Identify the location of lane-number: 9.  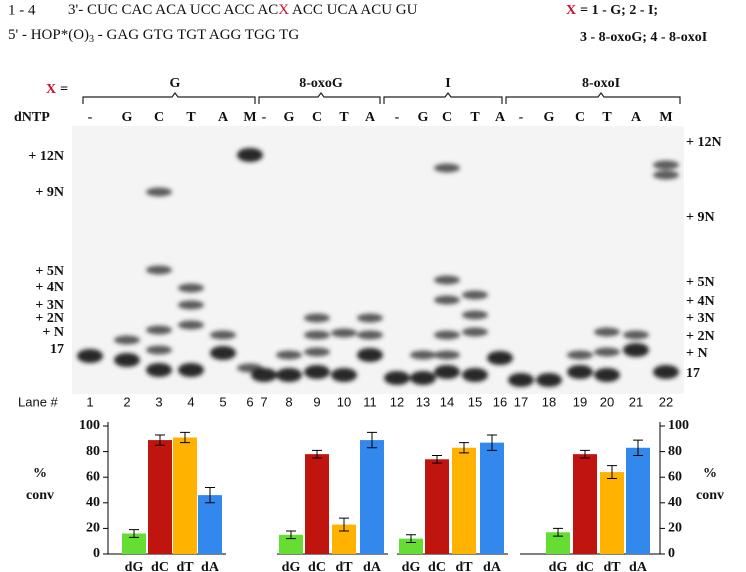
(316, 401).